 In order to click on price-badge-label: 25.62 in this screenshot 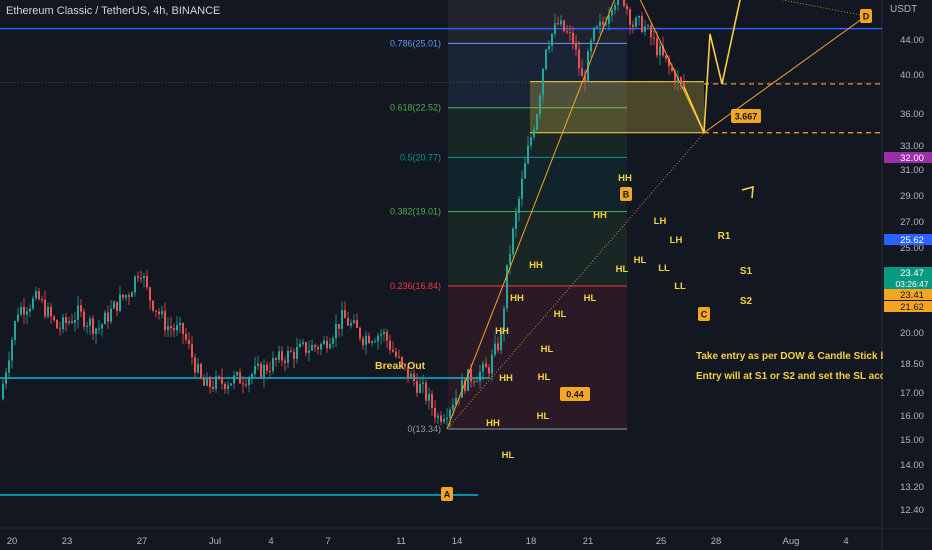, I will do `click(912, 240)`.